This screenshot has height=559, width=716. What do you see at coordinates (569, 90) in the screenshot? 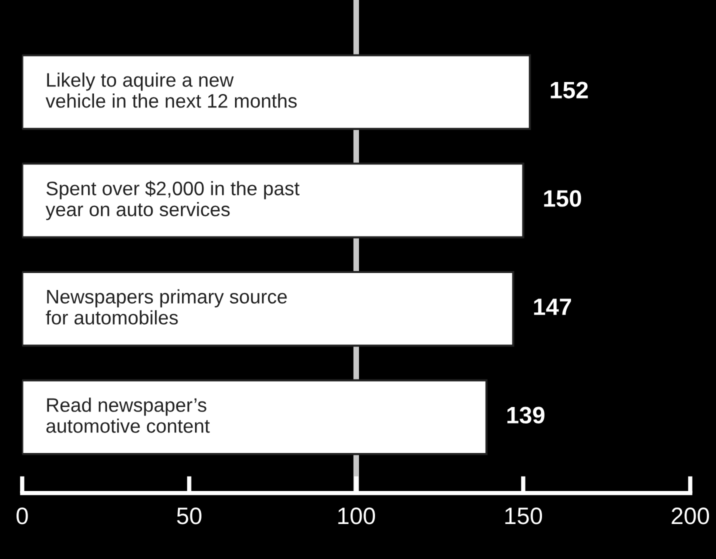
I see `data-label: 152` at bounding box center [569, 90].